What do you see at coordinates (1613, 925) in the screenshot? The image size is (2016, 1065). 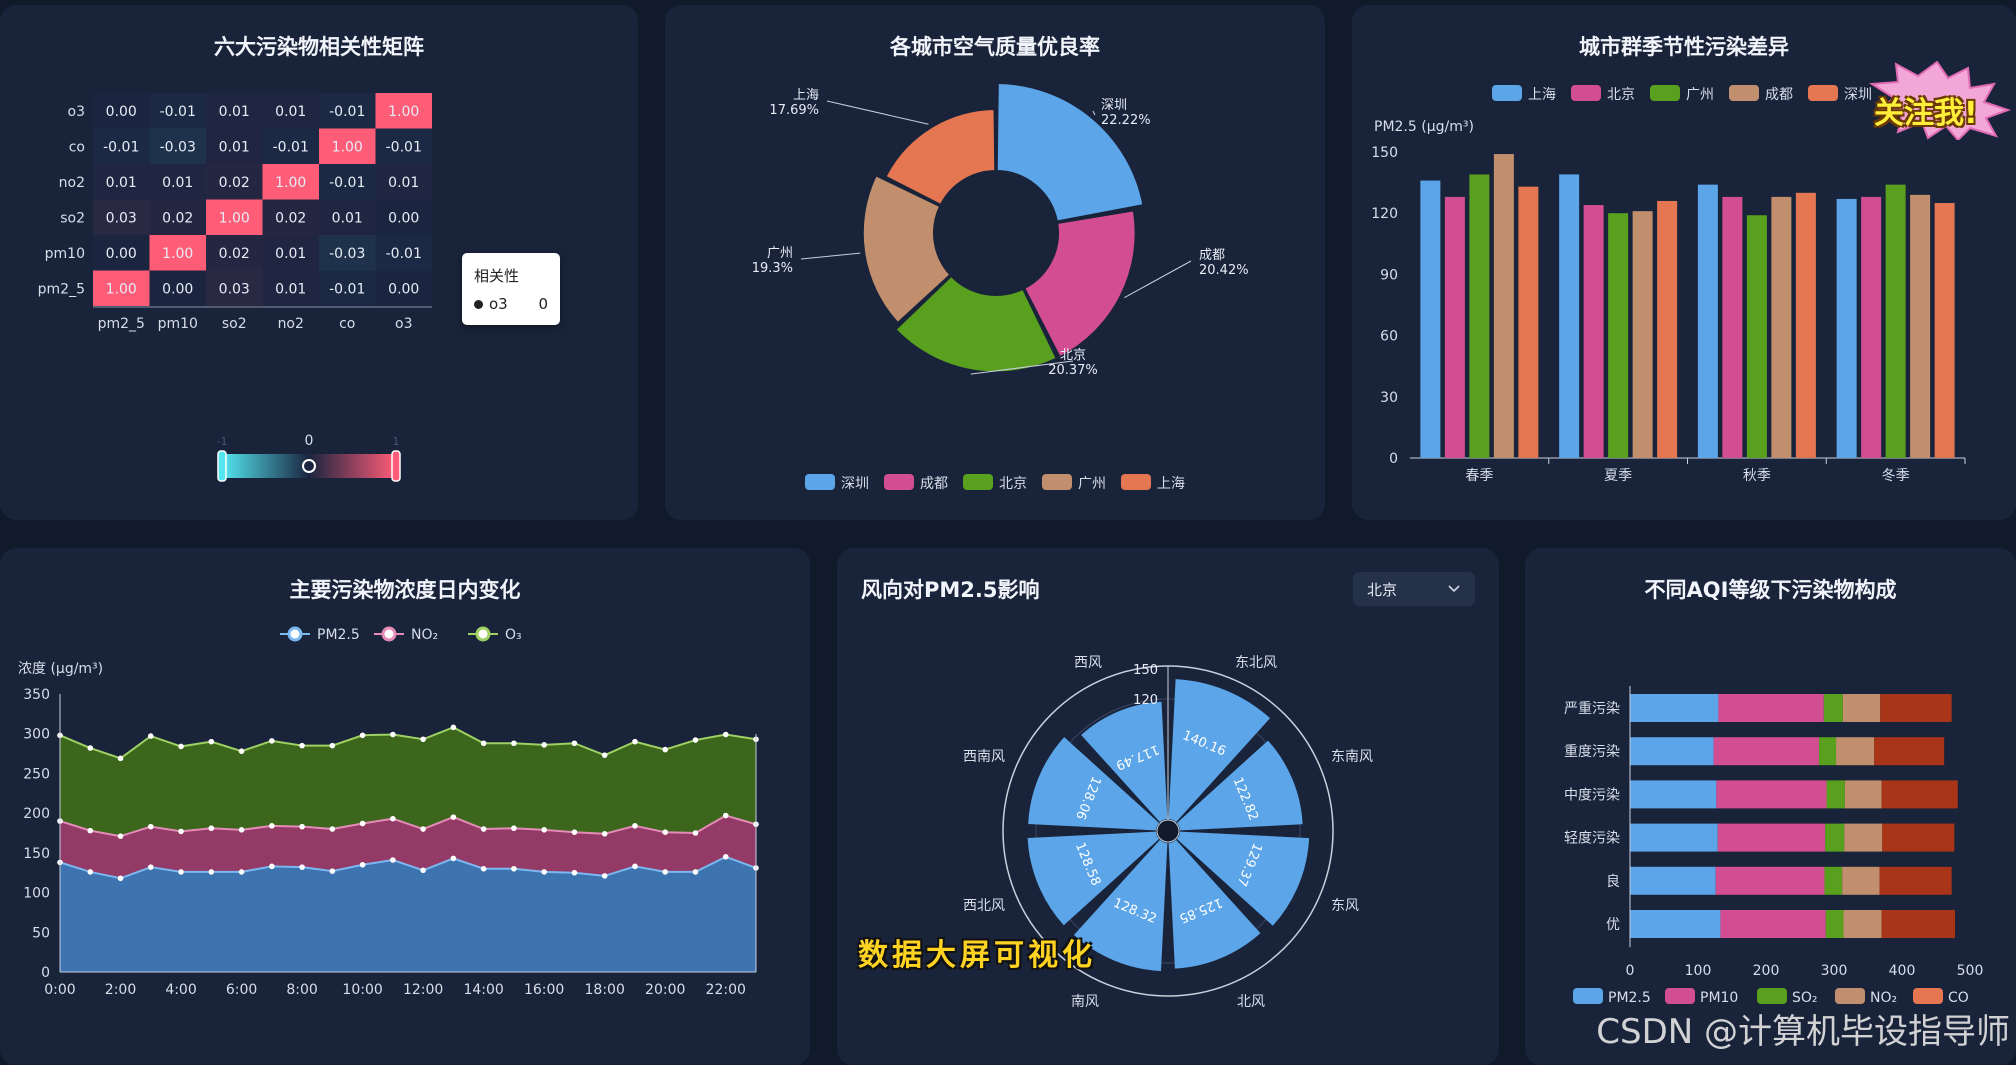 I see `y-tick-label: 优` at bounding box center [1613, 925].